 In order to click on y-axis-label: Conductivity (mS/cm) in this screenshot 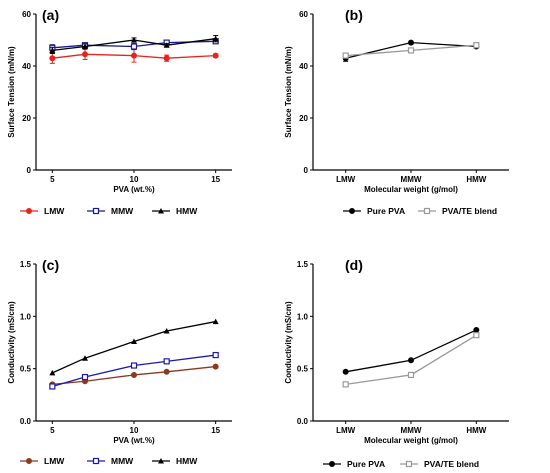, I will do `click(288, 342)`.